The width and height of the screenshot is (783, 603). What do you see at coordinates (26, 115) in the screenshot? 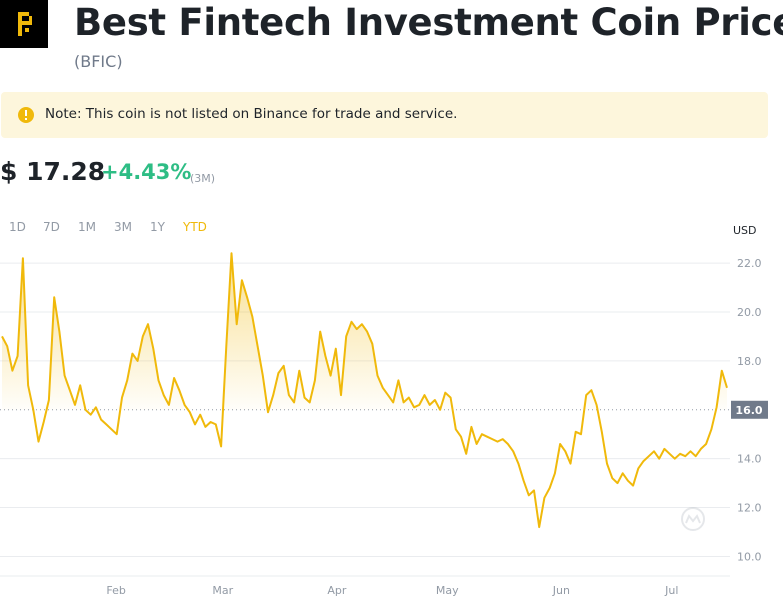
I see `warning-icon` at bounding box center [26, 115].